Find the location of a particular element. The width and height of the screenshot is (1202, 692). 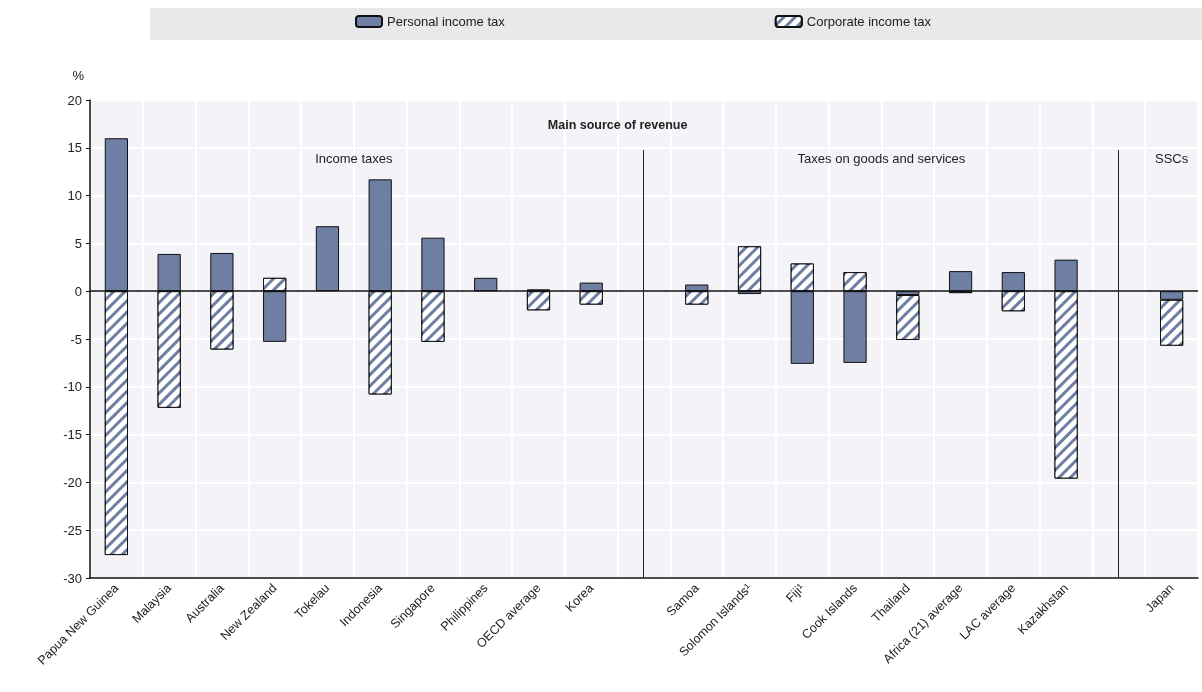

y-tick-label: 5 is located at coordinates (78, 243).